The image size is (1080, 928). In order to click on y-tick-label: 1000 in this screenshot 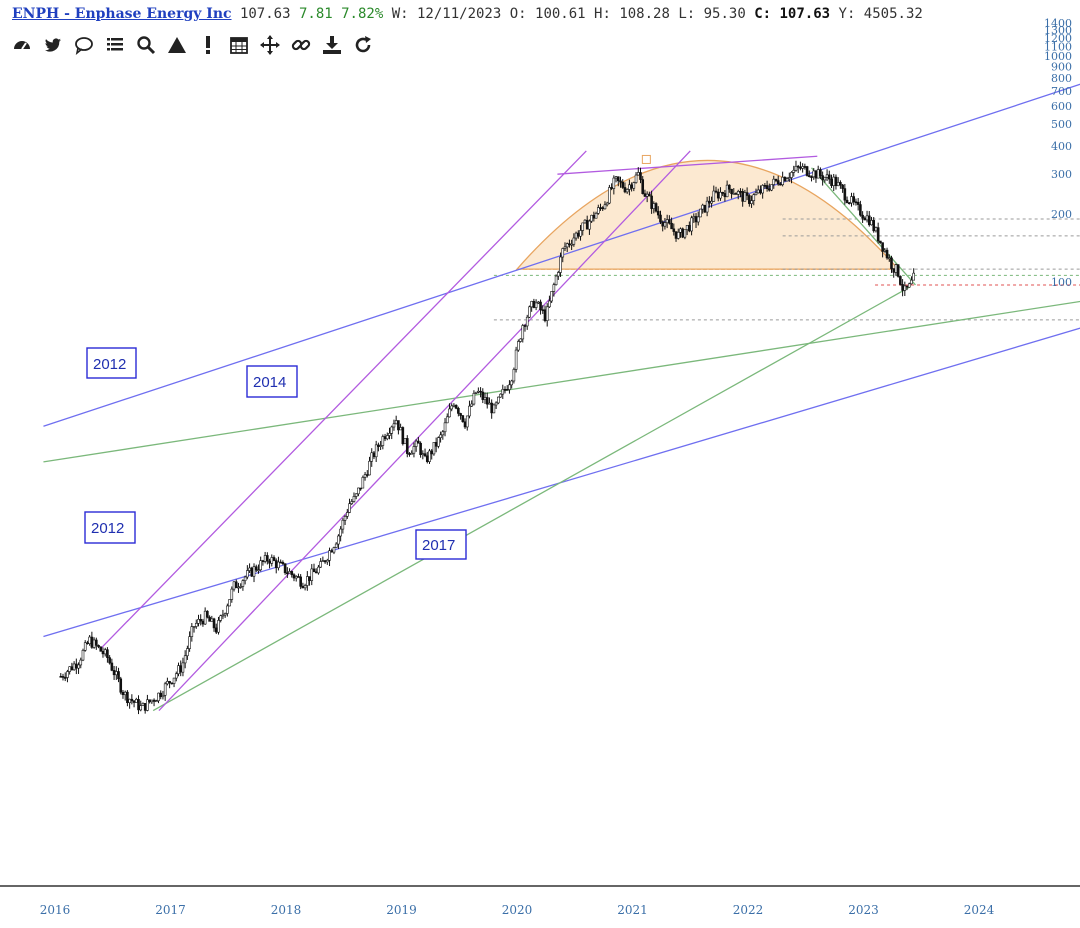, I will do `click(1058, 56)`.